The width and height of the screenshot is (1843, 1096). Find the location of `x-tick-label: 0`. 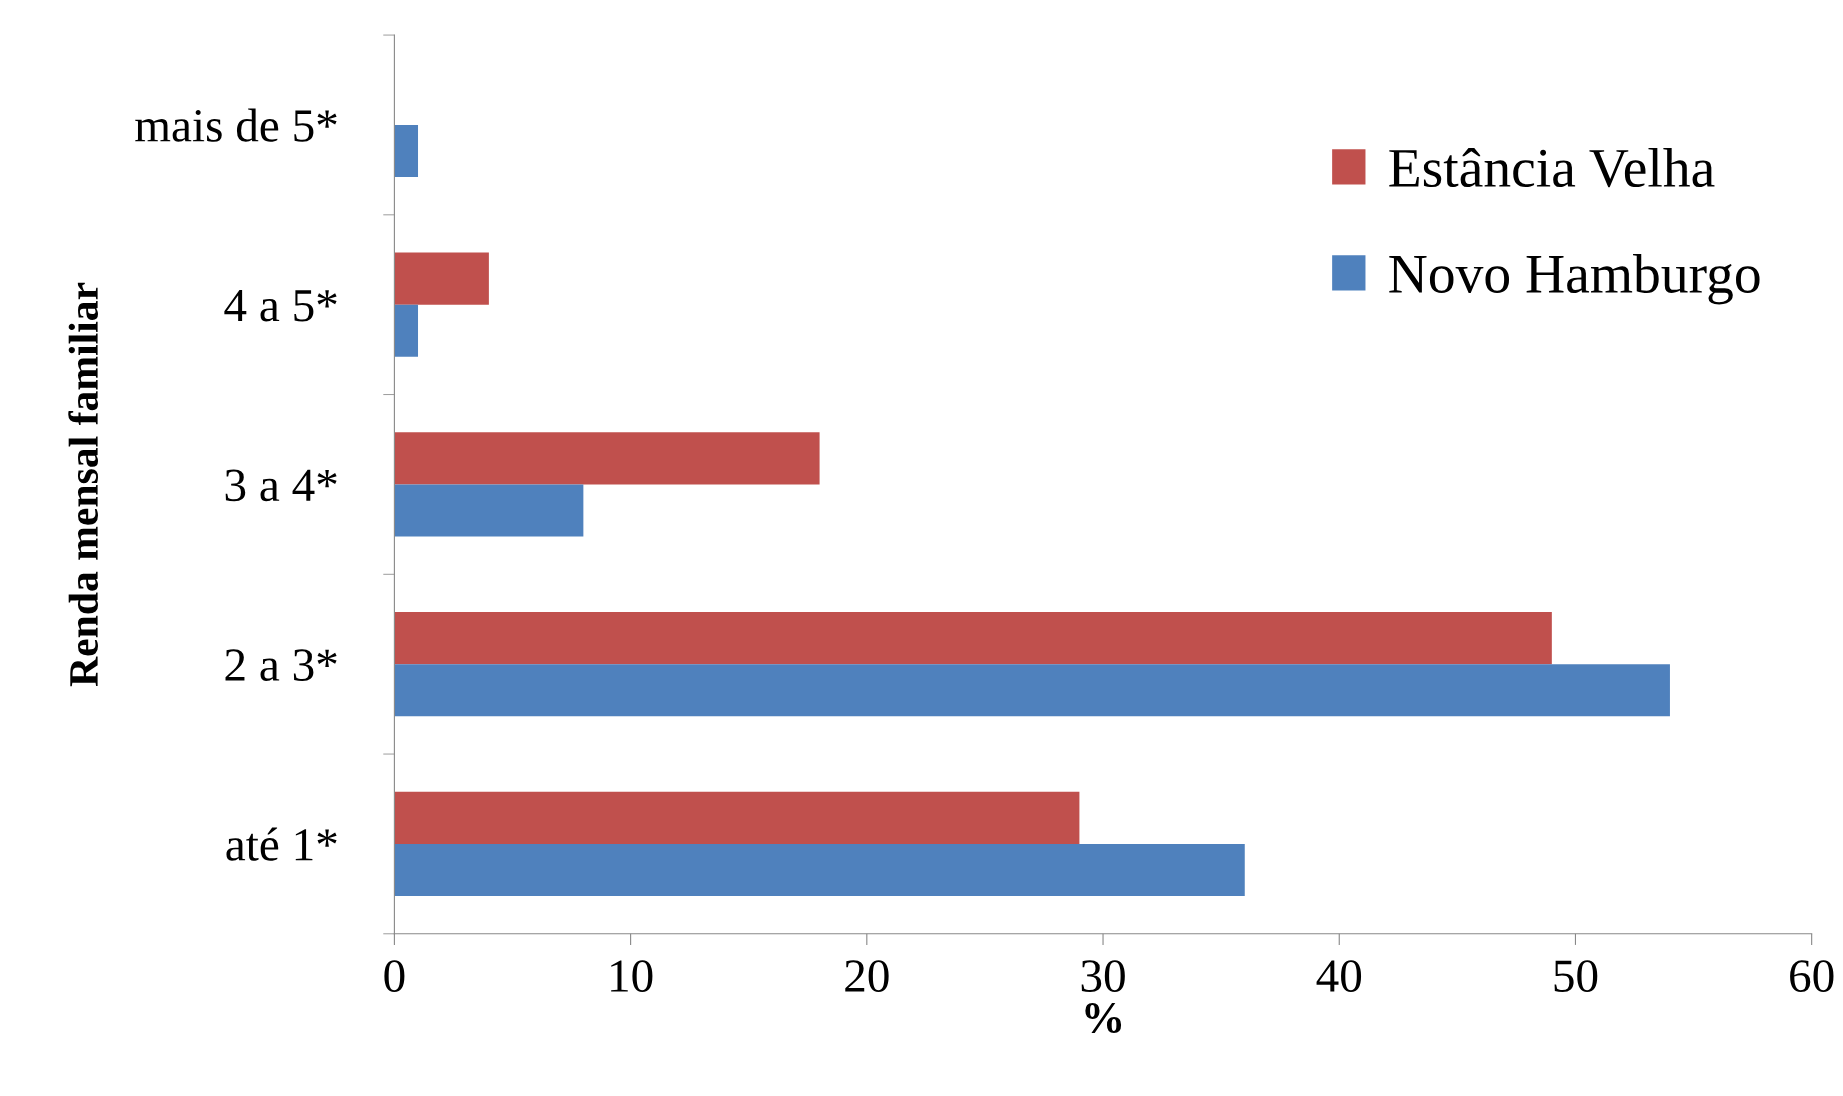

x-tick-label: 0 is located at coordinates (394, 976).